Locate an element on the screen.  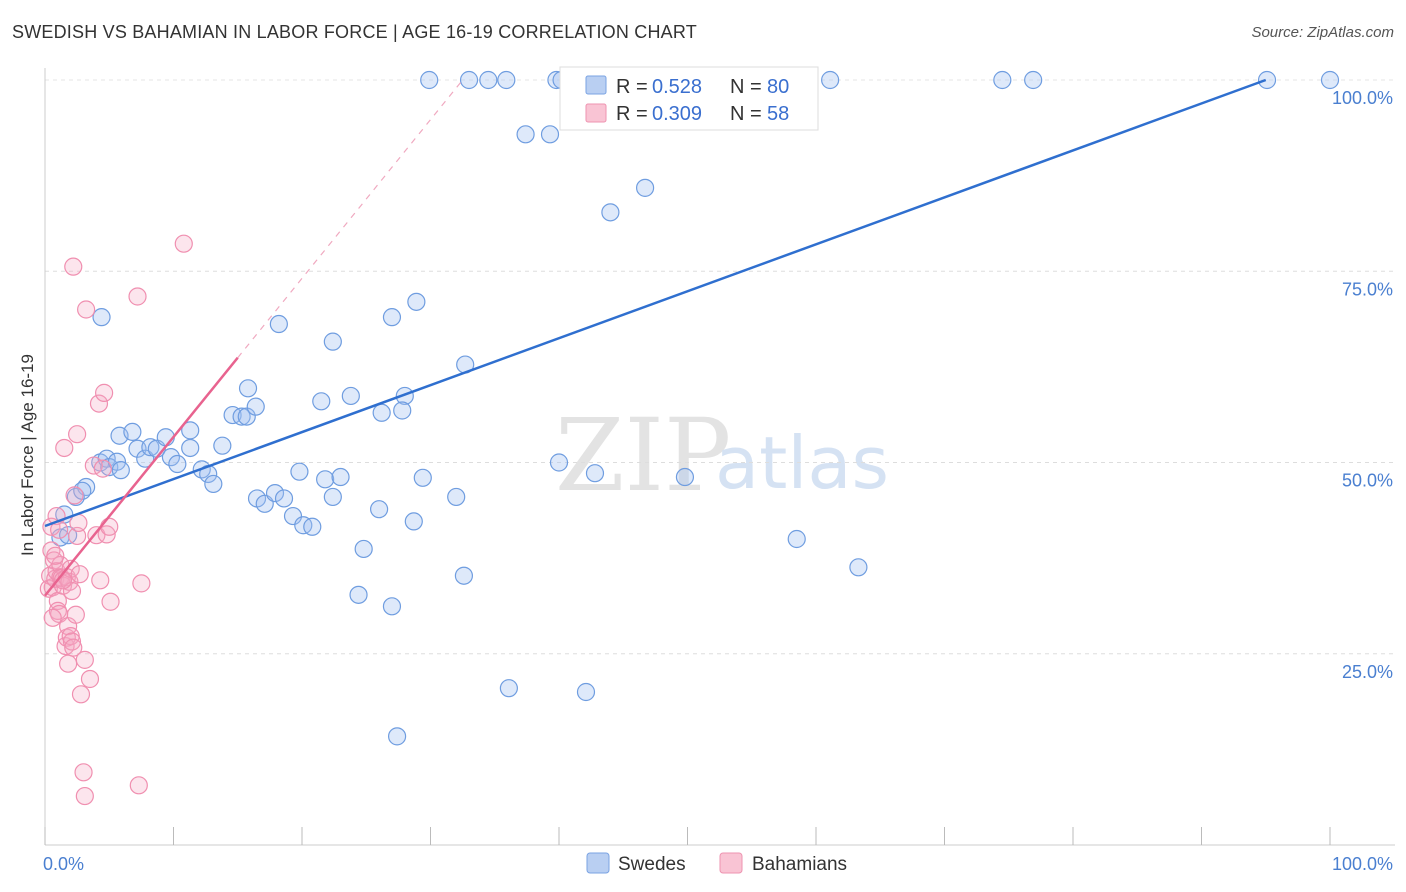
y-tick-label: 100.0% is located at coordinates (1362, 98).